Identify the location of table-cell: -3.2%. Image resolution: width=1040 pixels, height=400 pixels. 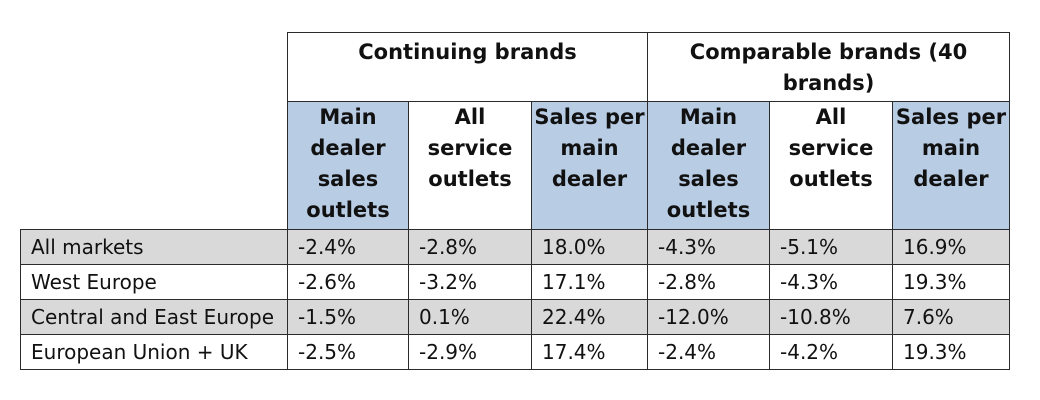
(470, 282).